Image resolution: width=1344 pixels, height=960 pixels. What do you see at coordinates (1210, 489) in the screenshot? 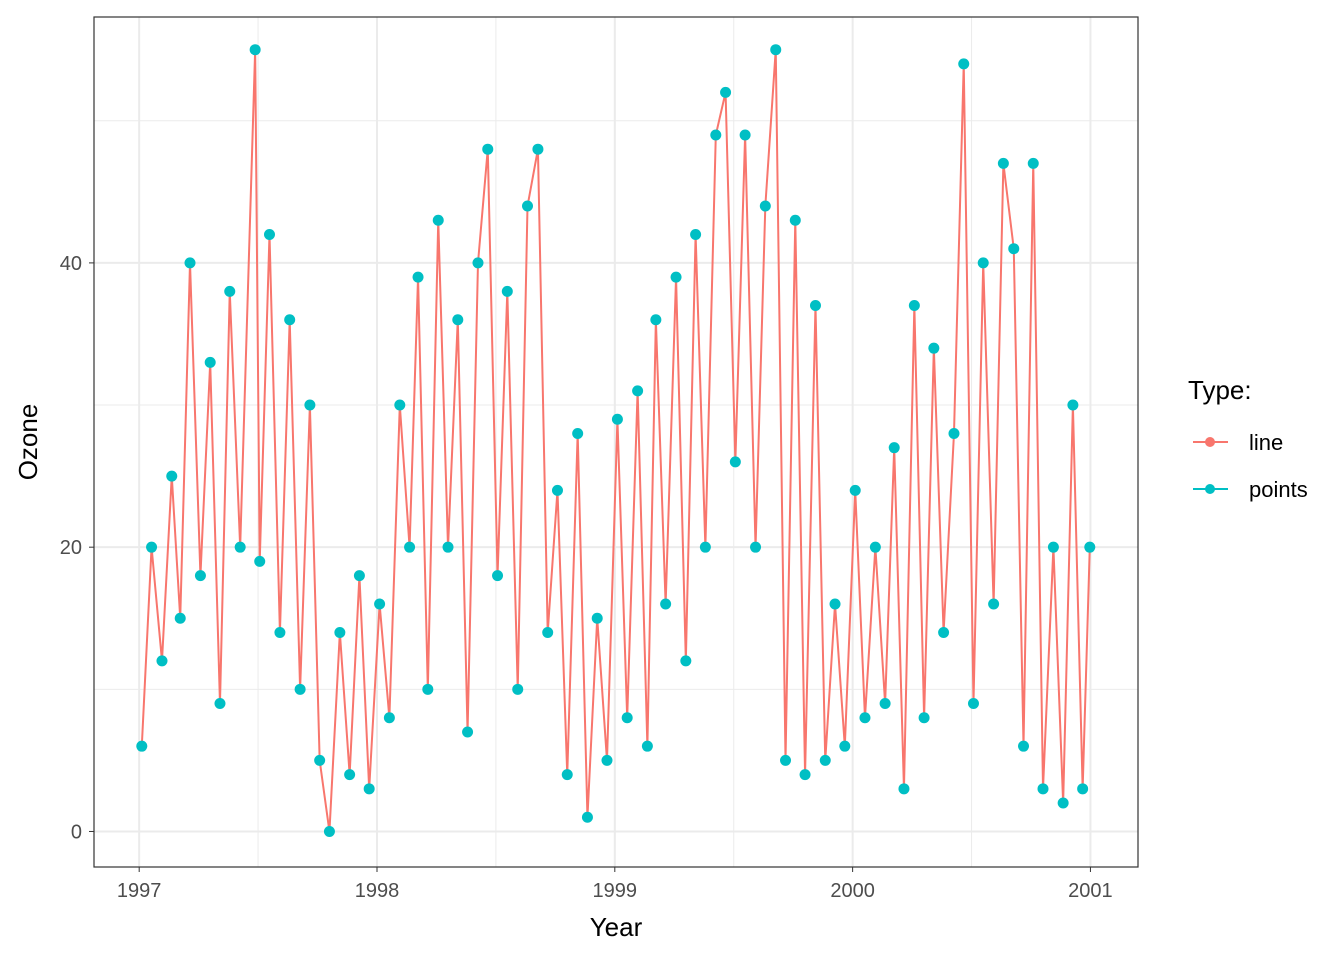
I see `legend-key-points` at bounding box center [1210, 489].